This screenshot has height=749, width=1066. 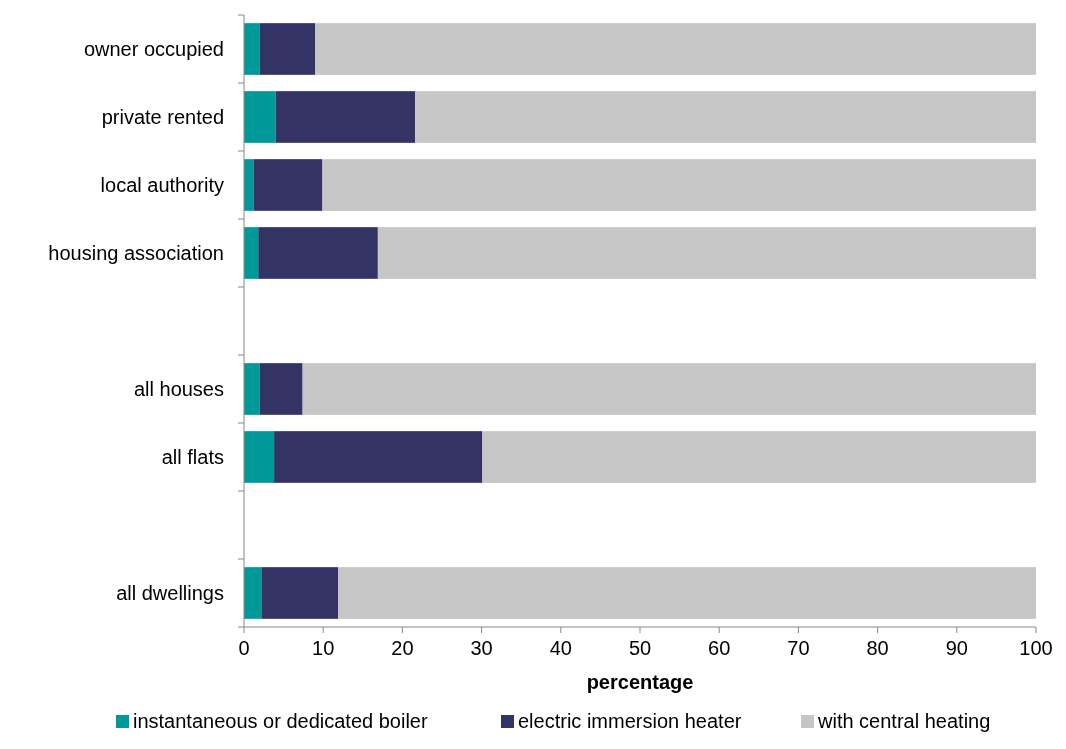 I want to click on x-tick-label: 90, so click(x=956, y=648).